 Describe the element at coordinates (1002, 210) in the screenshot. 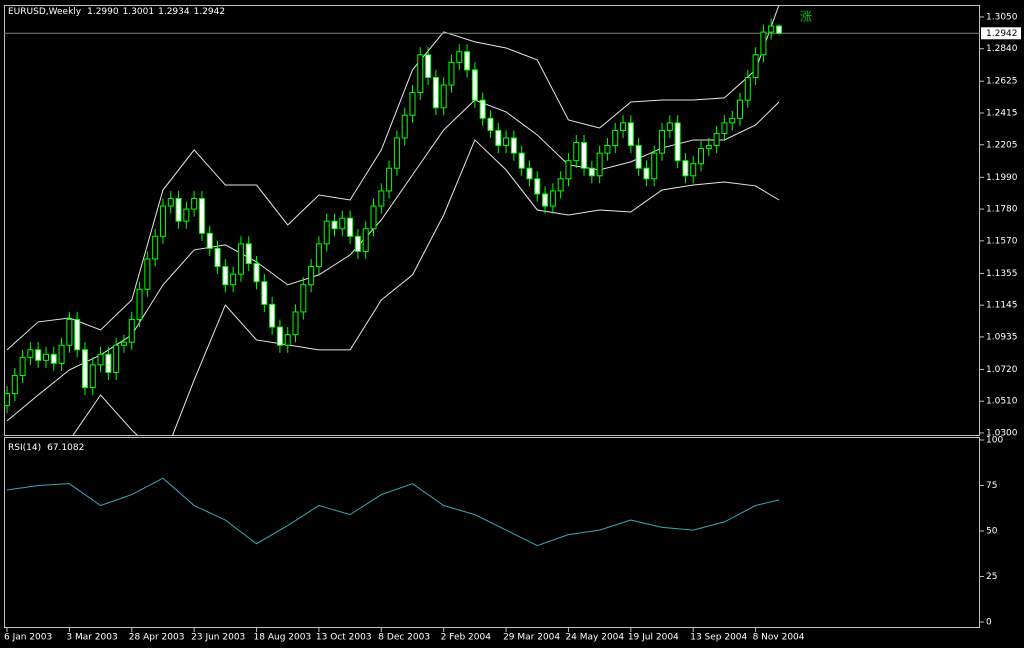

I see `y-tick-label: 1.1780` at that location.